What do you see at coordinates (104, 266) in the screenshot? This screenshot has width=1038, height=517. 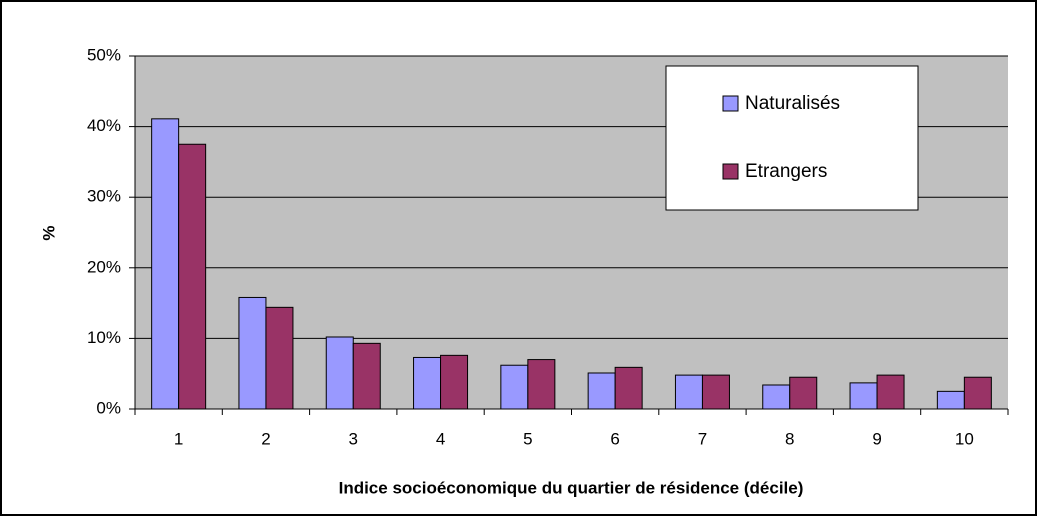 I see `y-tick-label: 20%` at bounding box center [104, 266].